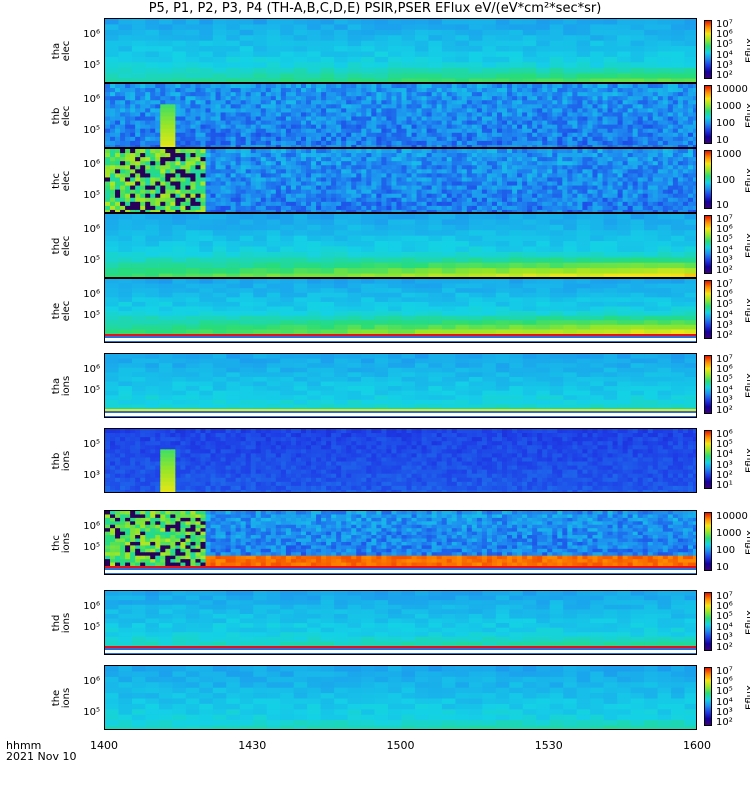 This screenshot has height=800, width=750. Describe the element at coordinates (724, 75) in the screenshot. I see `colorbar-tick-label: 10²` at that location.